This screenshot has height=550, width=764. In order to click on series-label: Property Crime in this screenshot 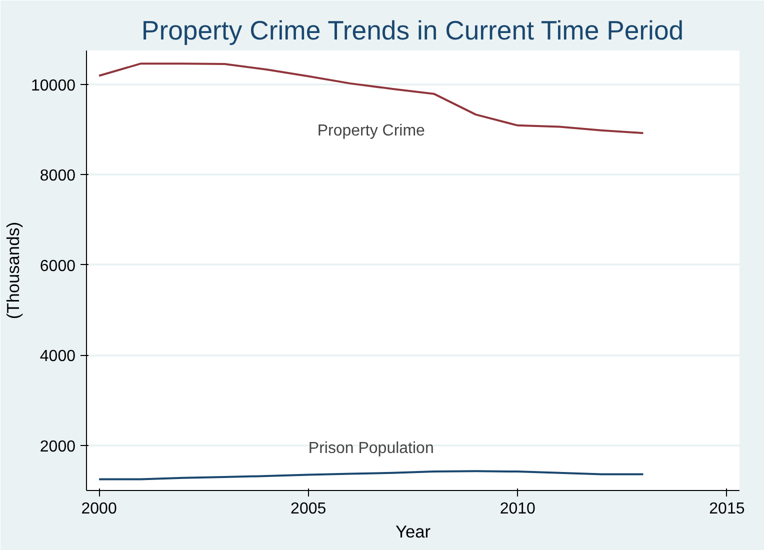, I will do `click(371, 131)`.